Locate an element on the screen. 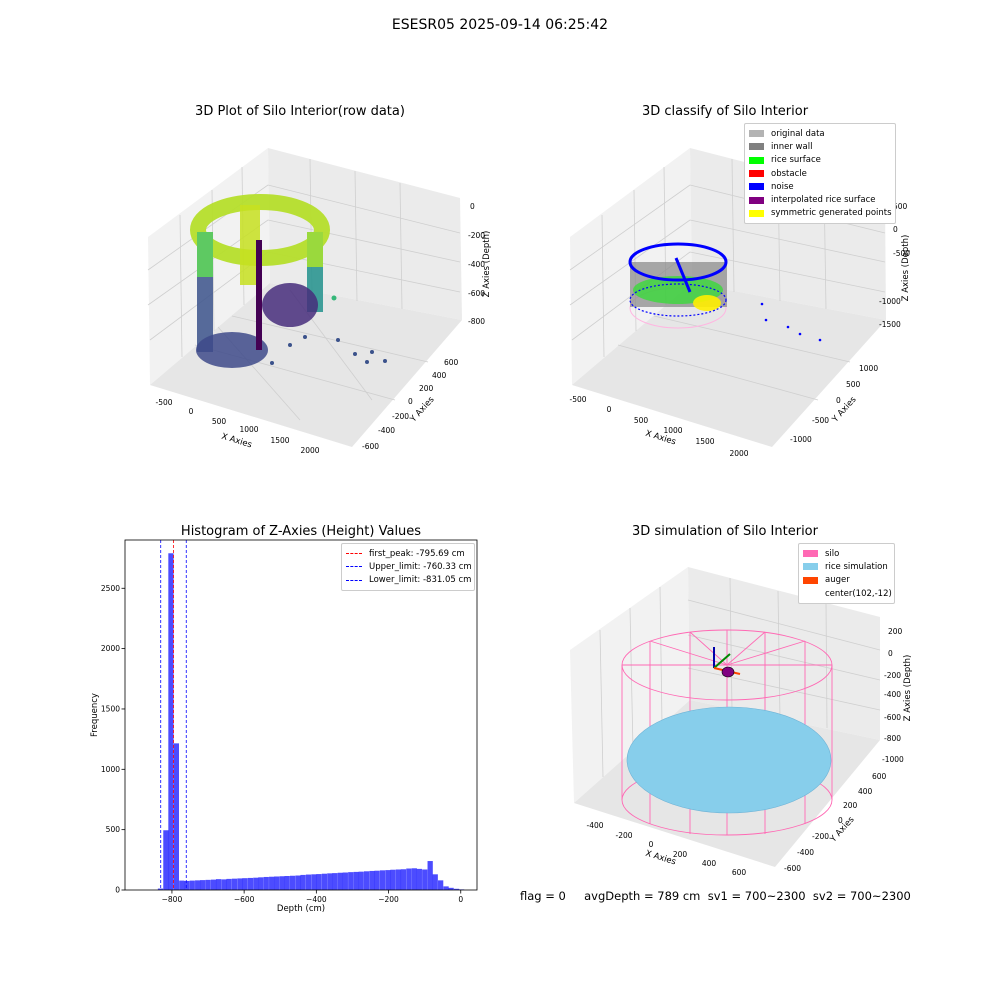 The width and height of the screenshot is (1000, 1000). raw-y-tick: 600 is located at coordinates (451, 362).